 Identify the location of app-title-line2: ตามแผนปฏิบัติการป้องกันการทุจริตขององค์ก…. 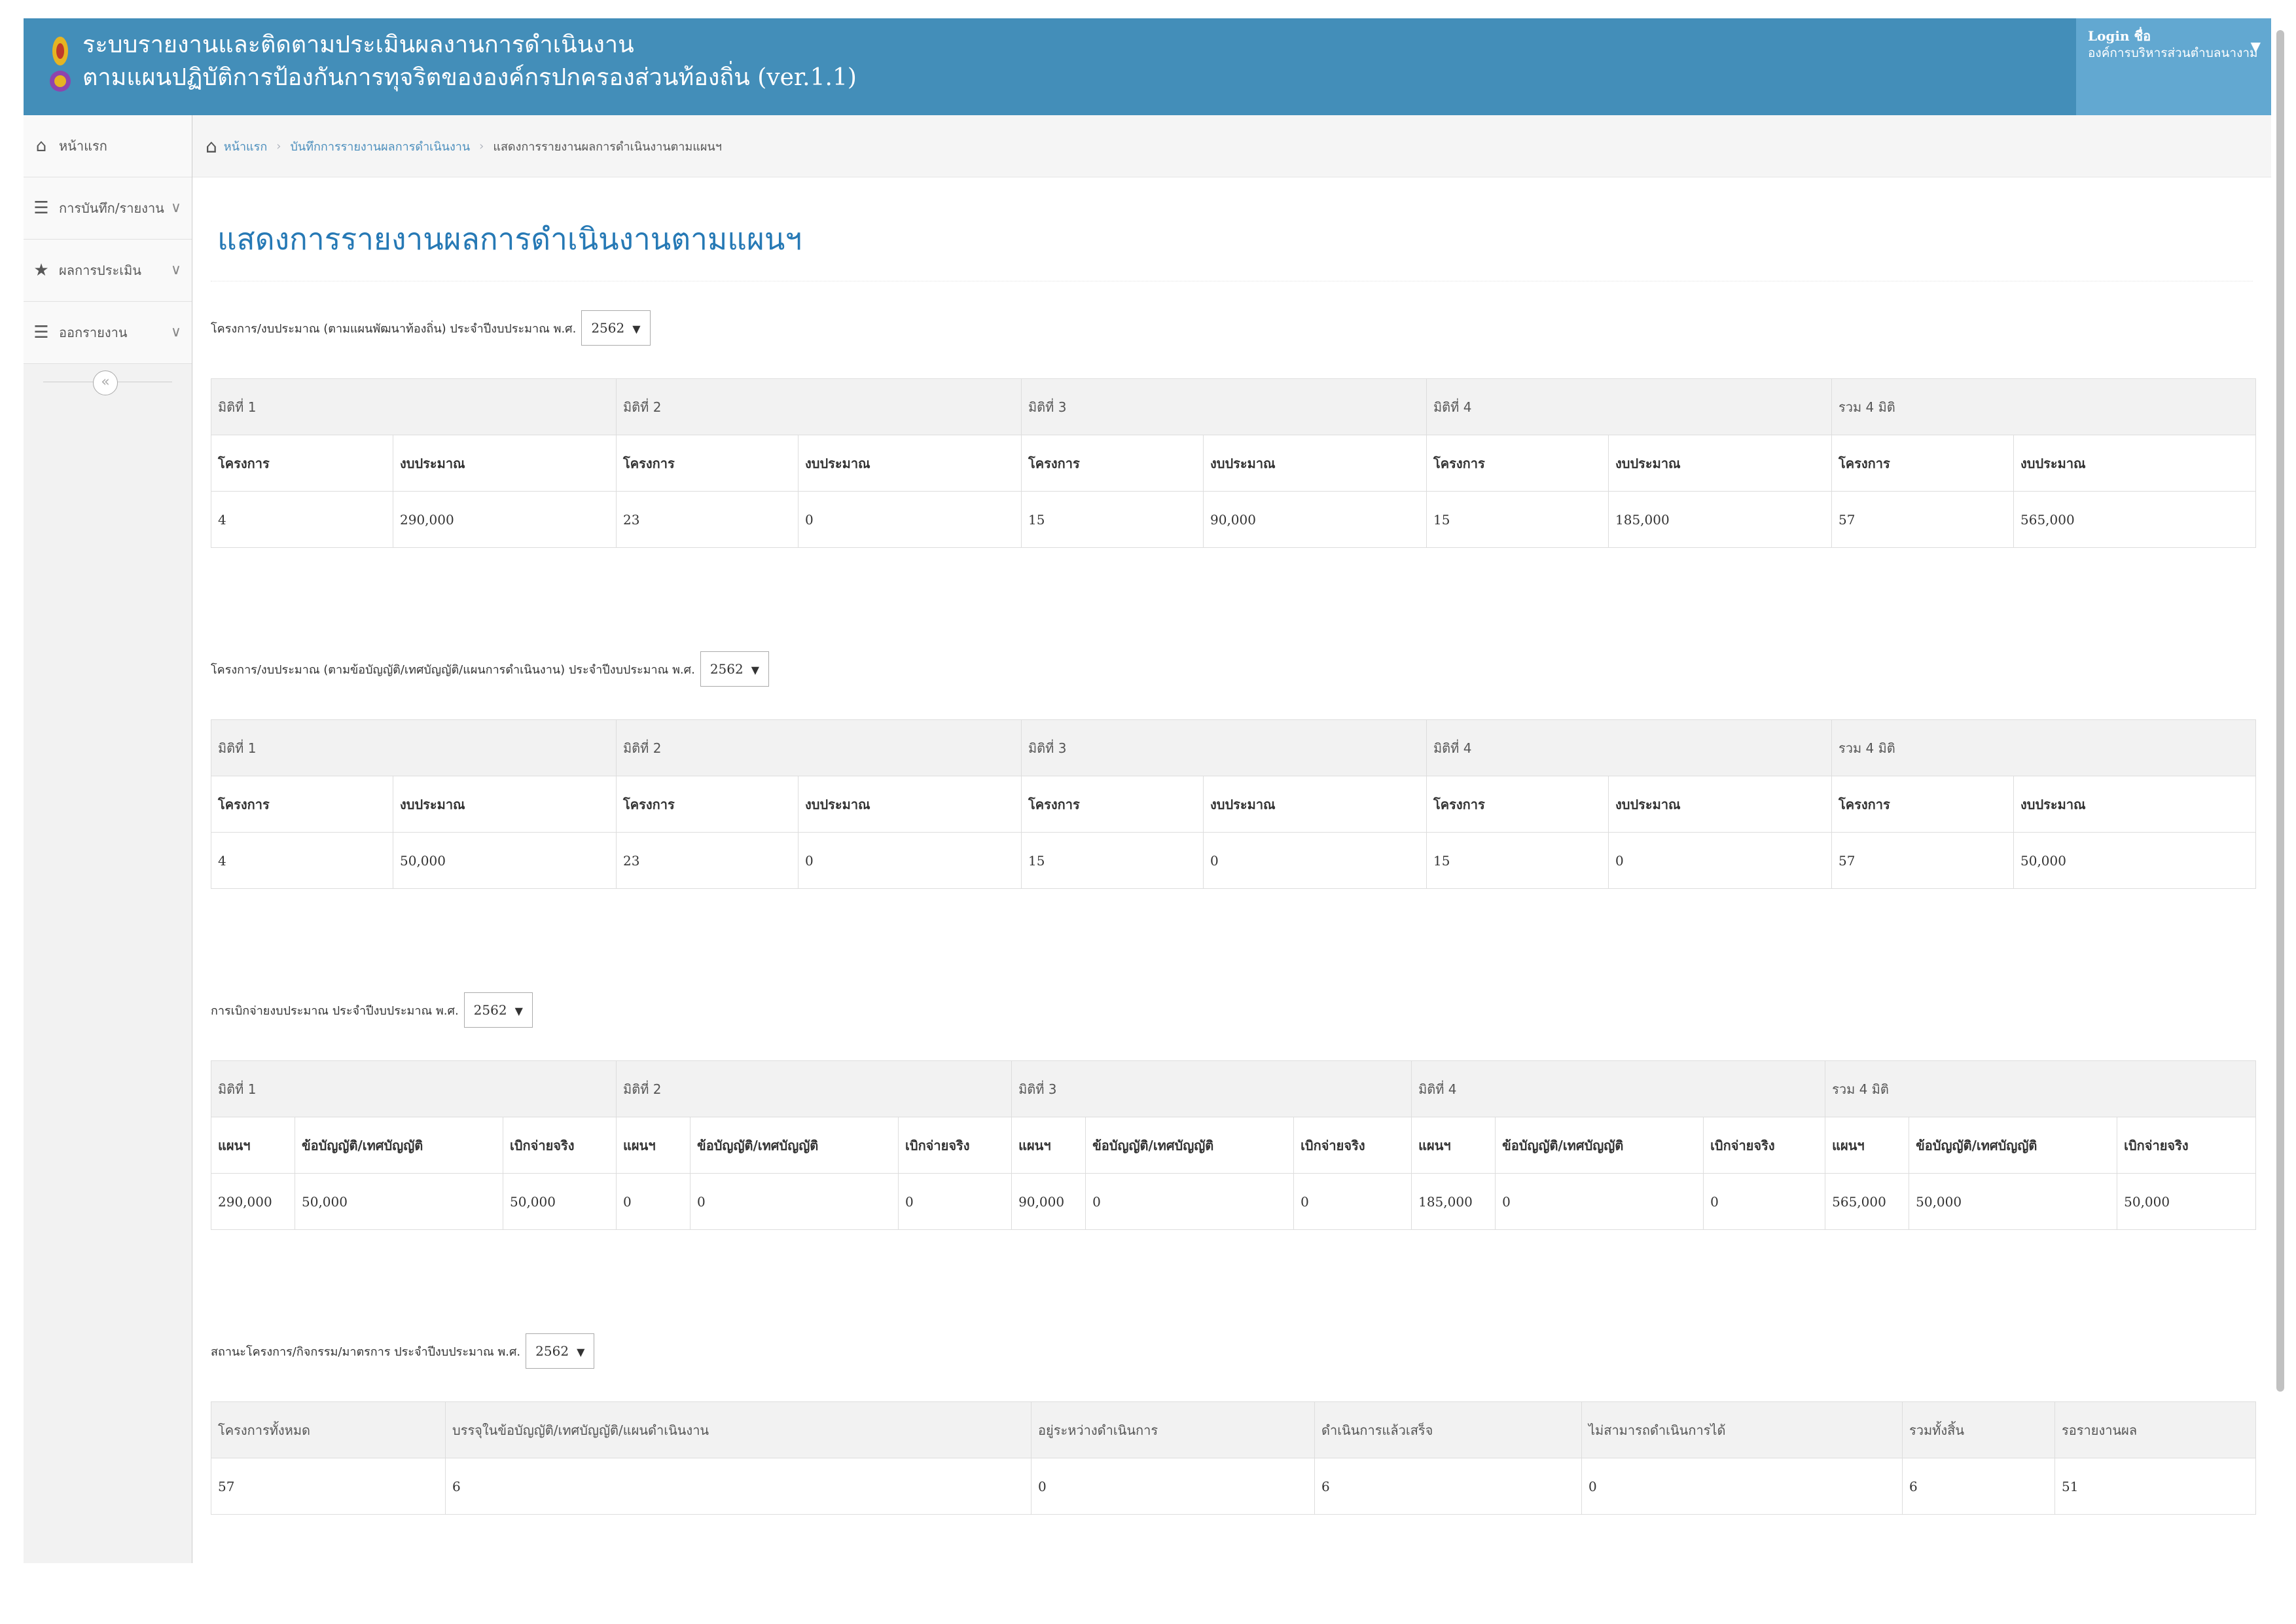
(469, 77).